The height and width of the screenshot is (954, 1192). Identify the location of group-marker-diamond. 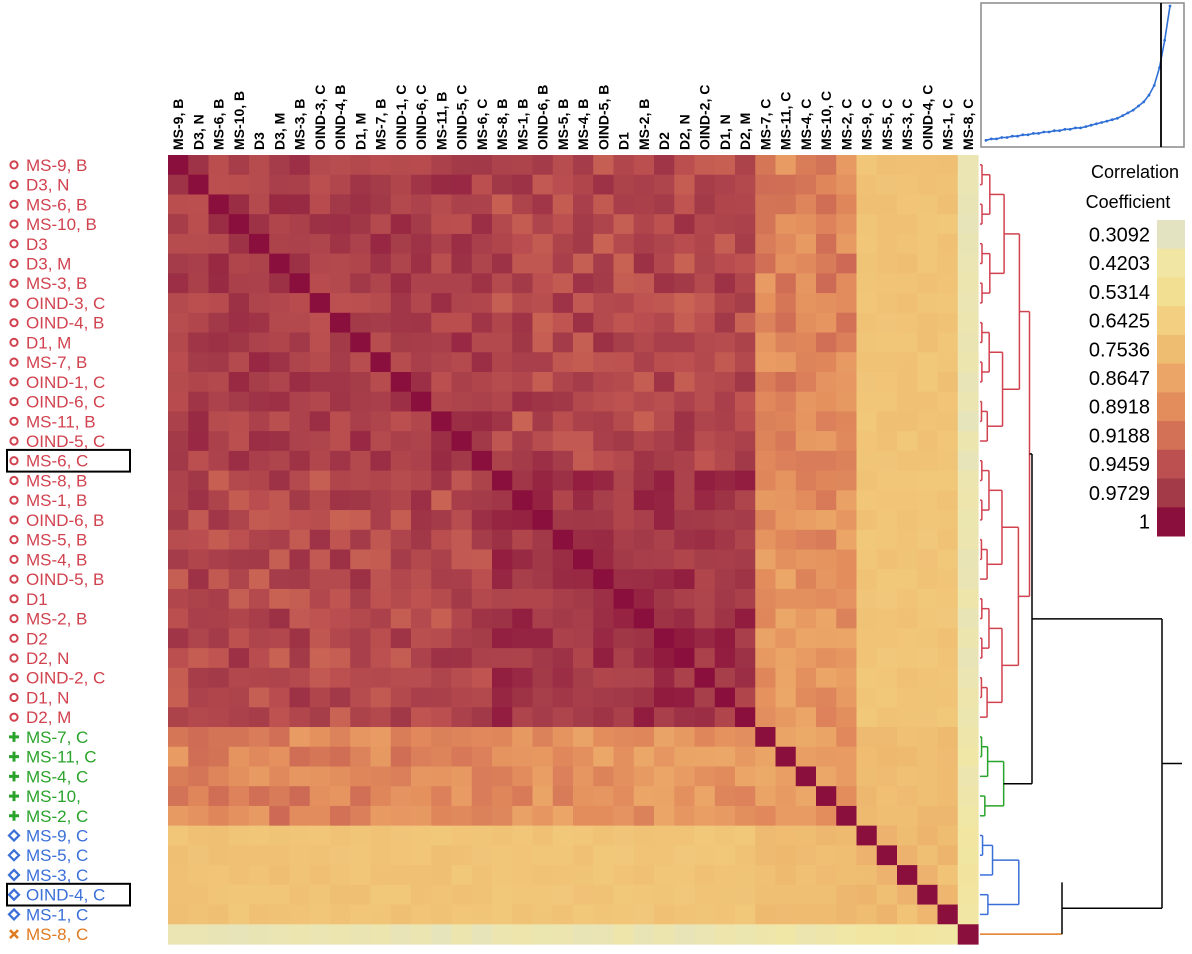
(14, 875).